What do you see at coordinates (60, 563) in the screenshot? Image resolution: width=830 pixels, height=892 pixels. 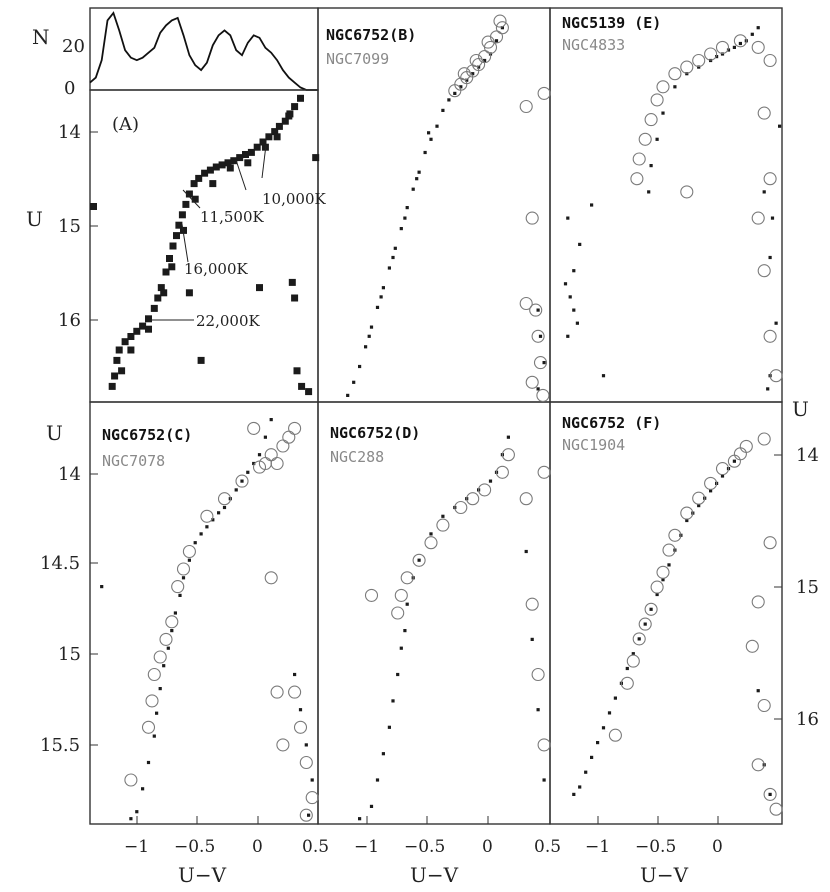 I see `panel-c-ytick-14-5: 14.5` at bounding box center [60, 563].